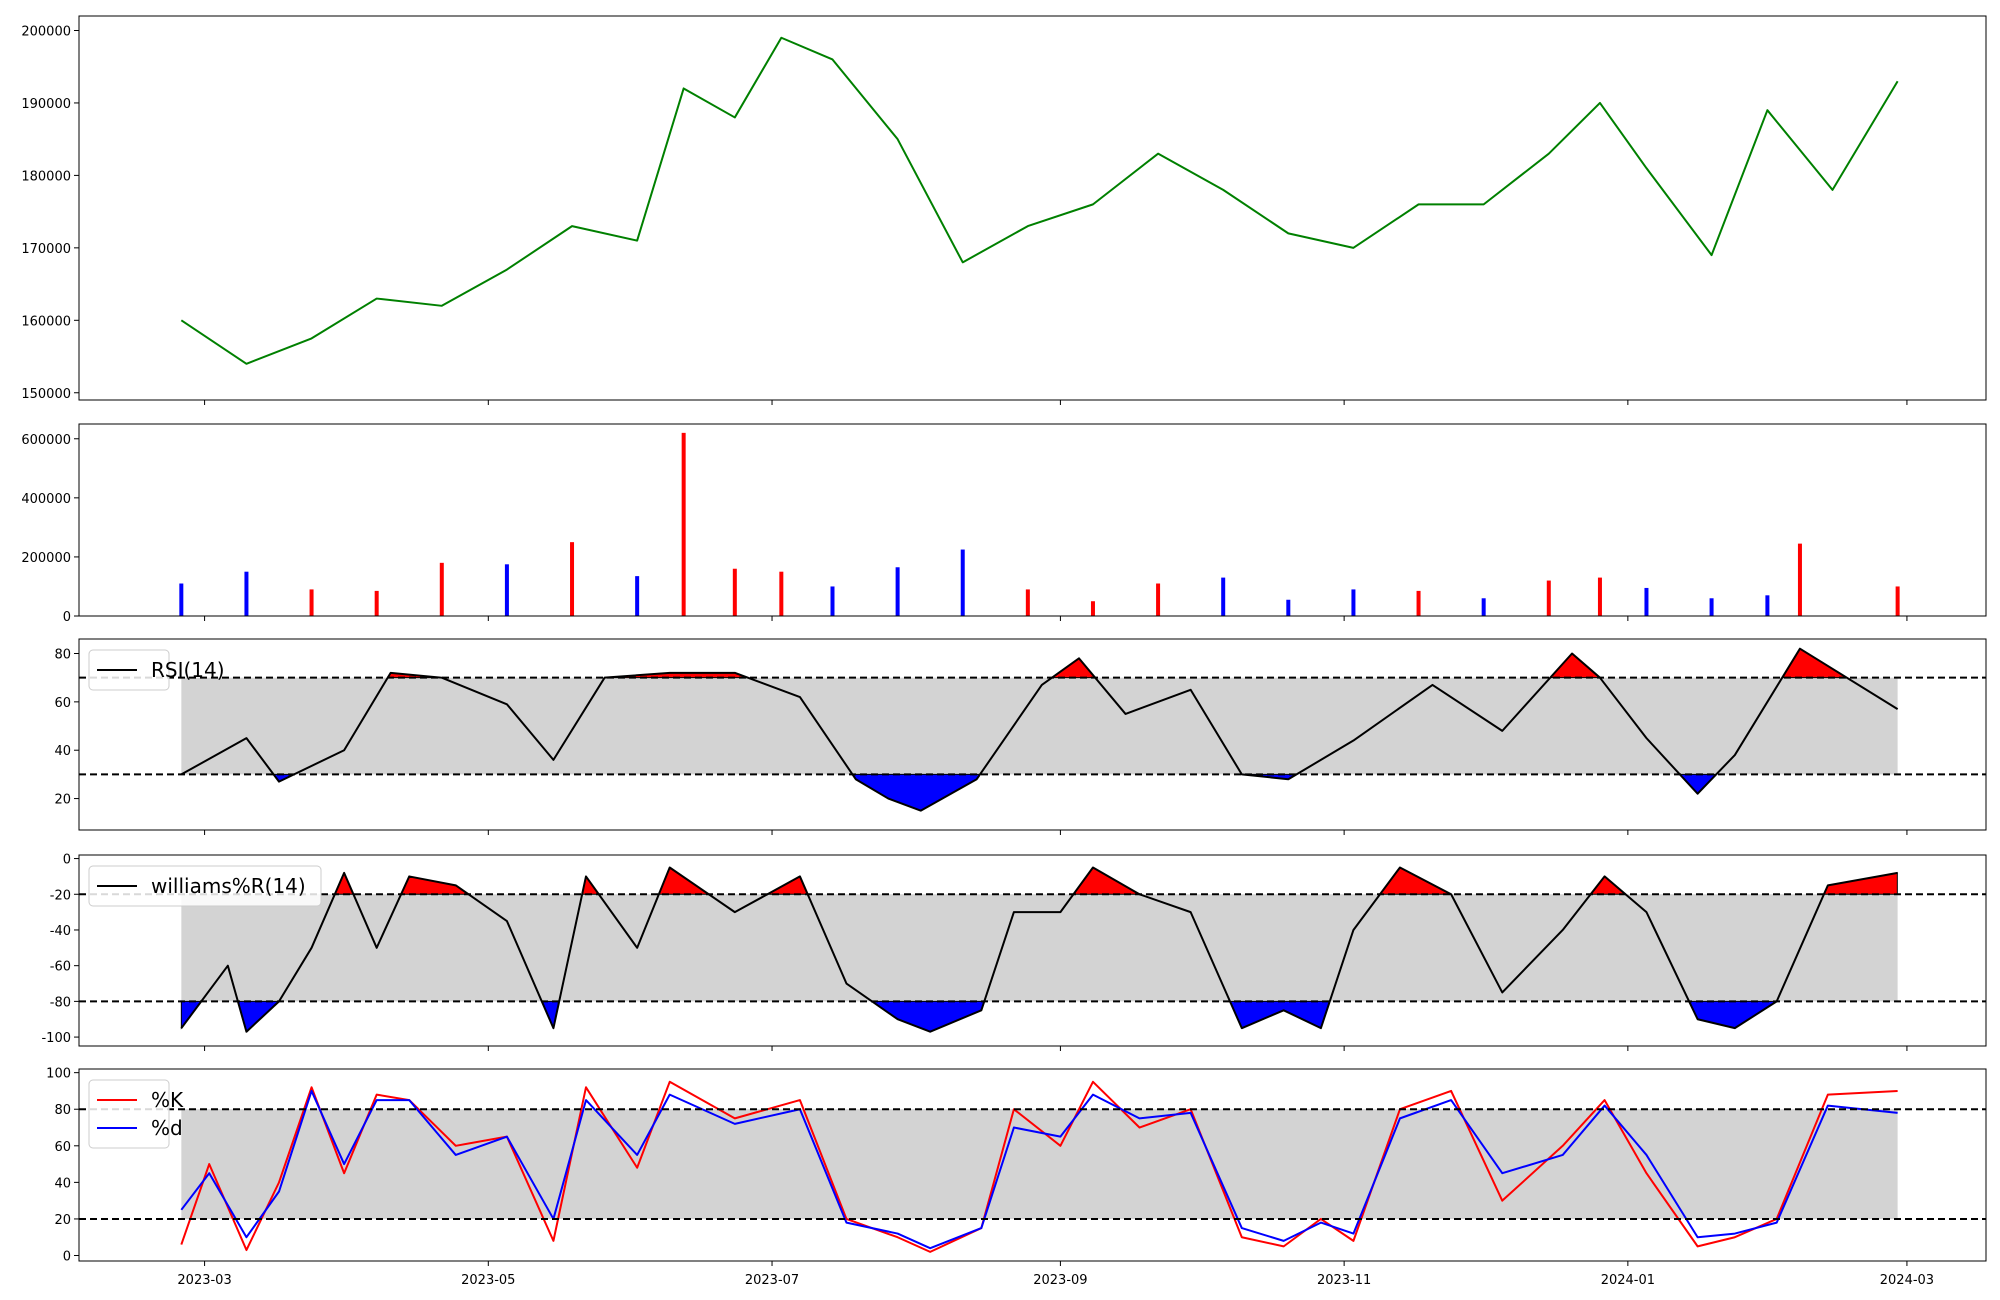  Describe the element at coordinates (167, 1128) in the screenshot. I see `stochastic-legend-label: %d` at that location.